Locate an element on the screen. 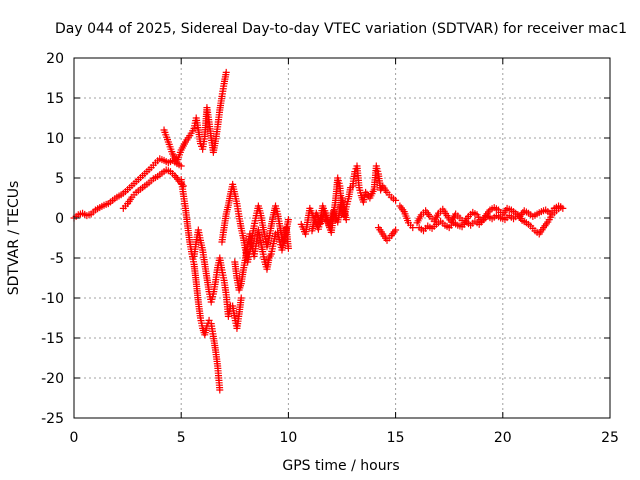 This screenshot has height=480, width=640. x-tick-label: 0 is located at coordinates (74, 438).